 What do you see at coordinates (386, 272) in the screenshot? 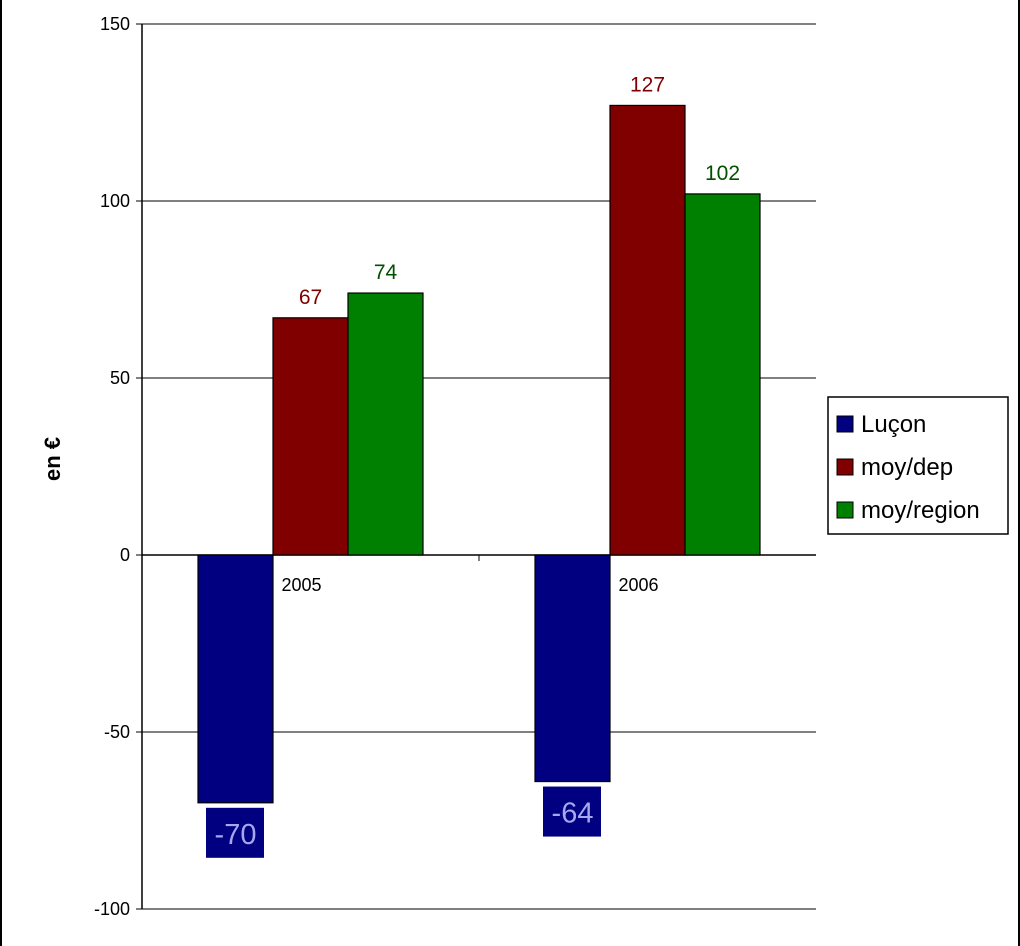
I see `data-label: 74` at bounding box center [386, 272].